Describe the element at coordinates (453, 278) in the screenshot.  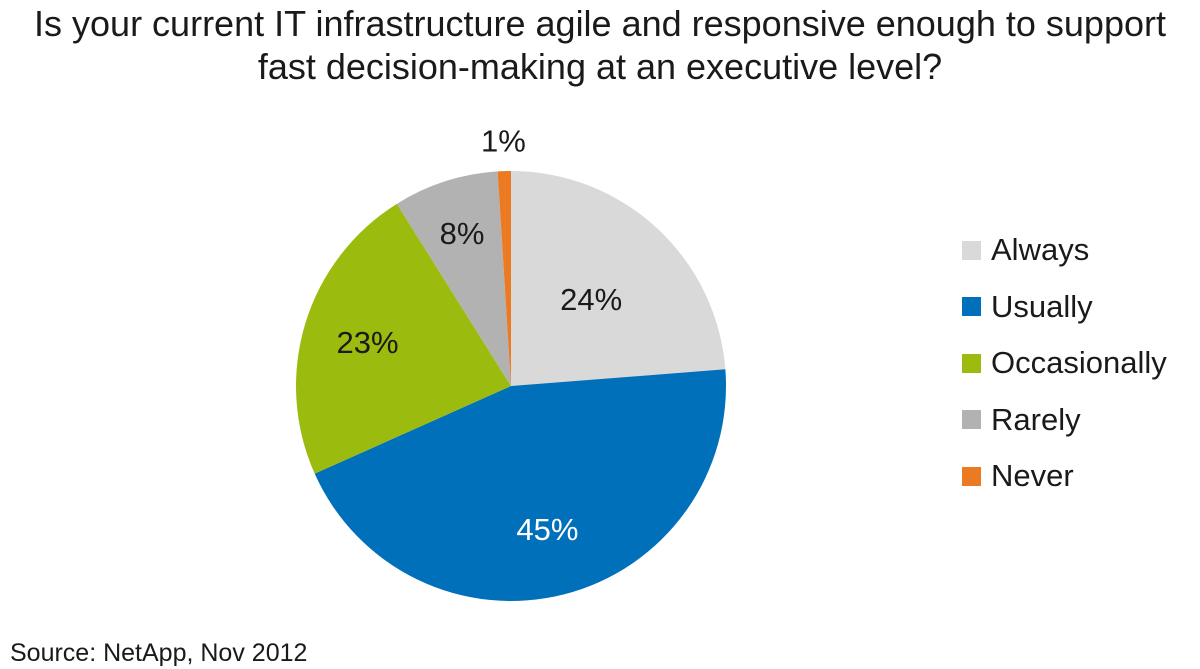
I see `pie-slice-rarely` at that location.